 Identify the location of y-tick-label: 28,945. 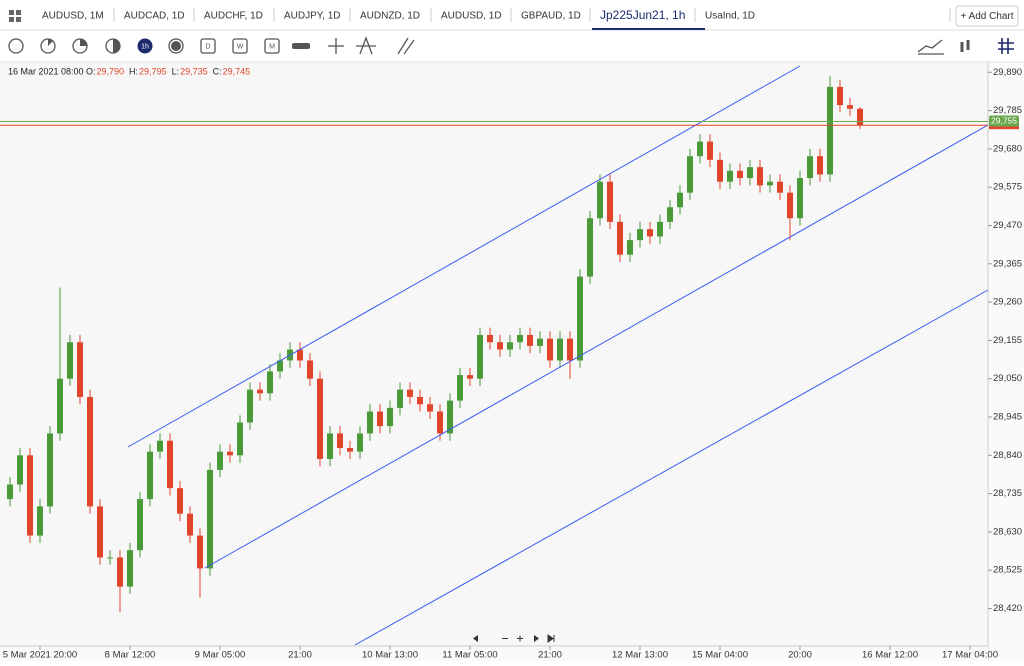
(1007, 417).